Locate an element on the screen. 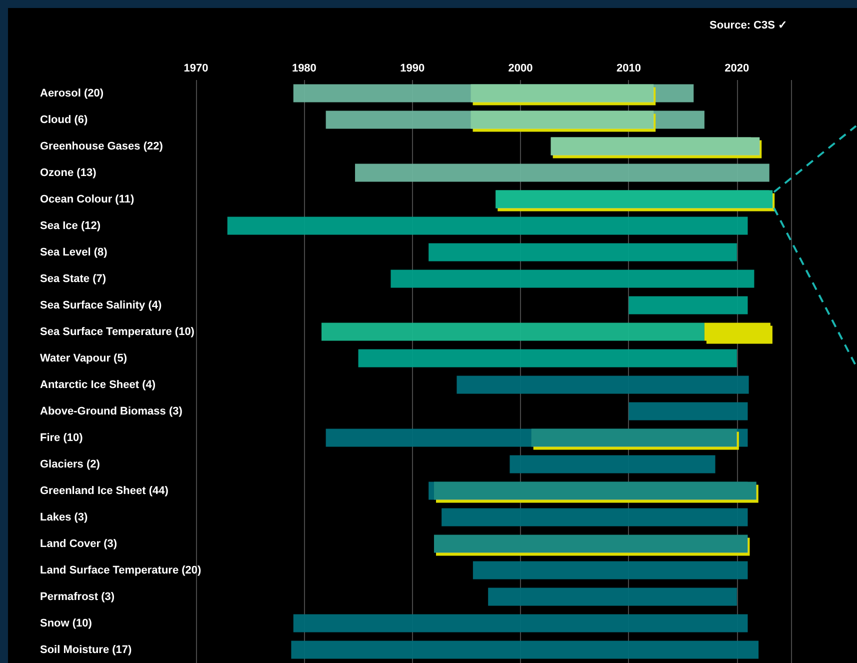 This screenshot has width=857, height=663. y-tick-label: Sea Ice (12) is located at coordinates (70, 226).